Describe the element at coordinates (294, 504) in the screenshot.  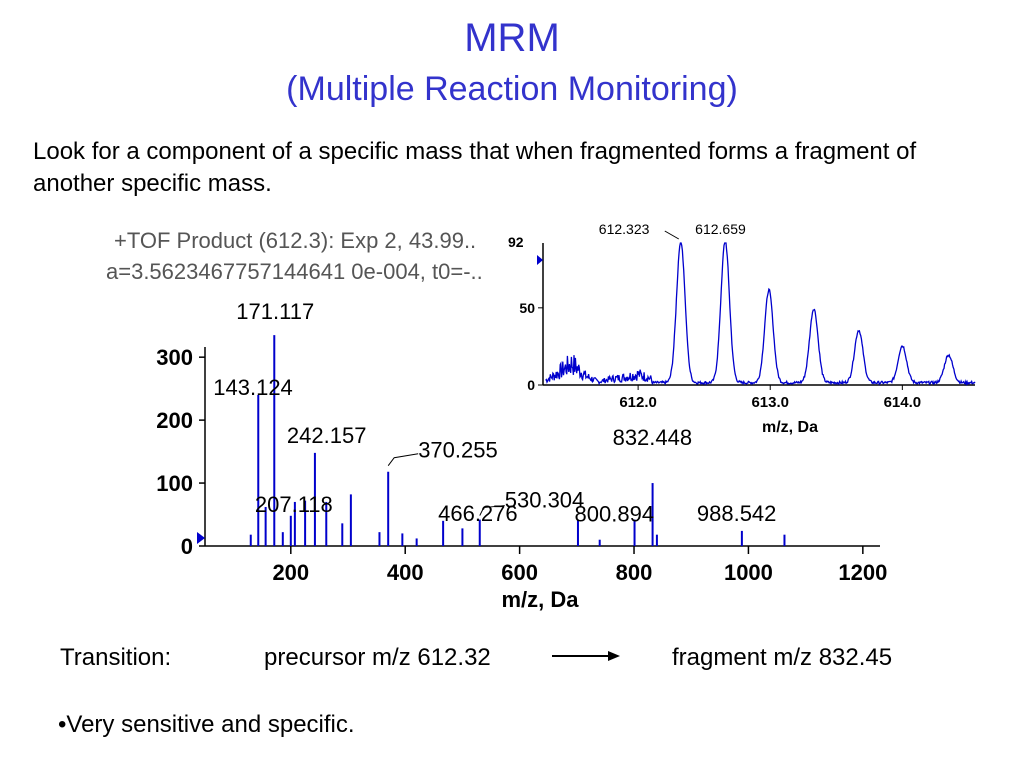
I see `peak-label: 207.118` at that location.